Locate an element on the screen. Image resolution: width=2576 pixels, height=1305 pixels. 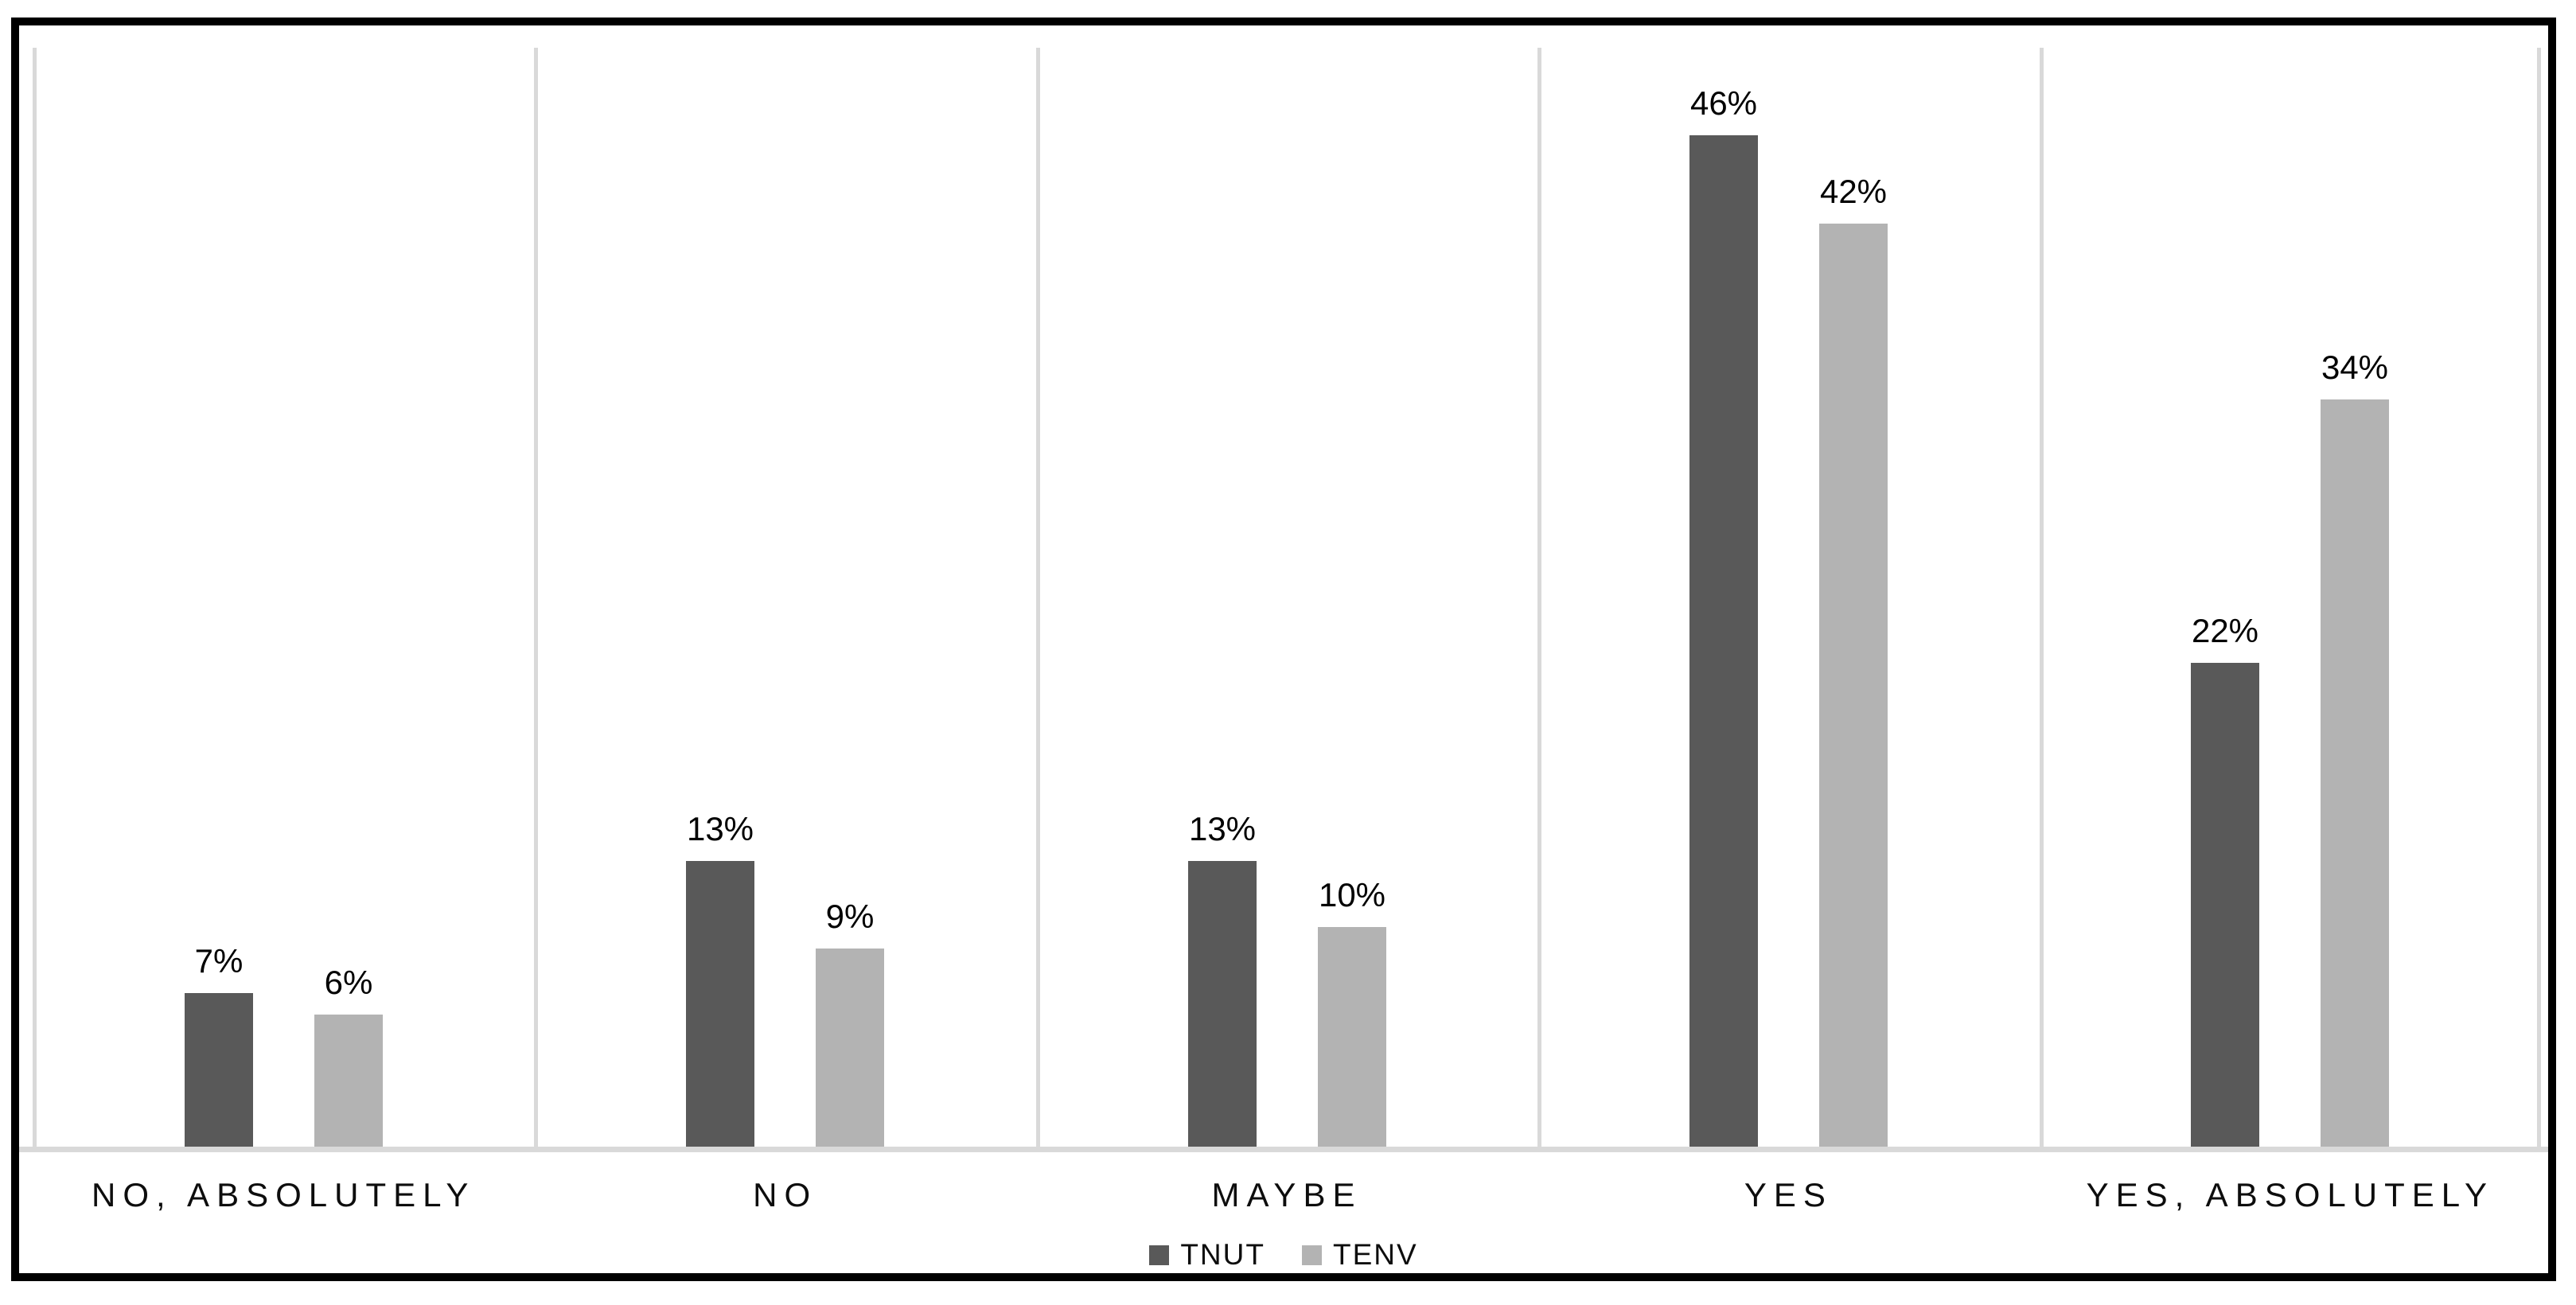
legend-item-tenv: TENV is located at coordinates (1359, 1255).